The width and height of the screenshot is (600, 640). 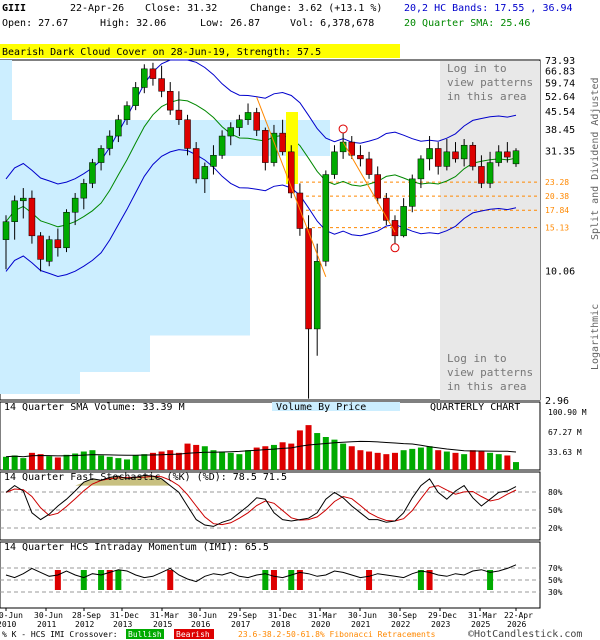 What do you see at coordinates (516, 624) in the screenshot?
I see `x-tick-label: 2026` at bounding box center [516, 624].